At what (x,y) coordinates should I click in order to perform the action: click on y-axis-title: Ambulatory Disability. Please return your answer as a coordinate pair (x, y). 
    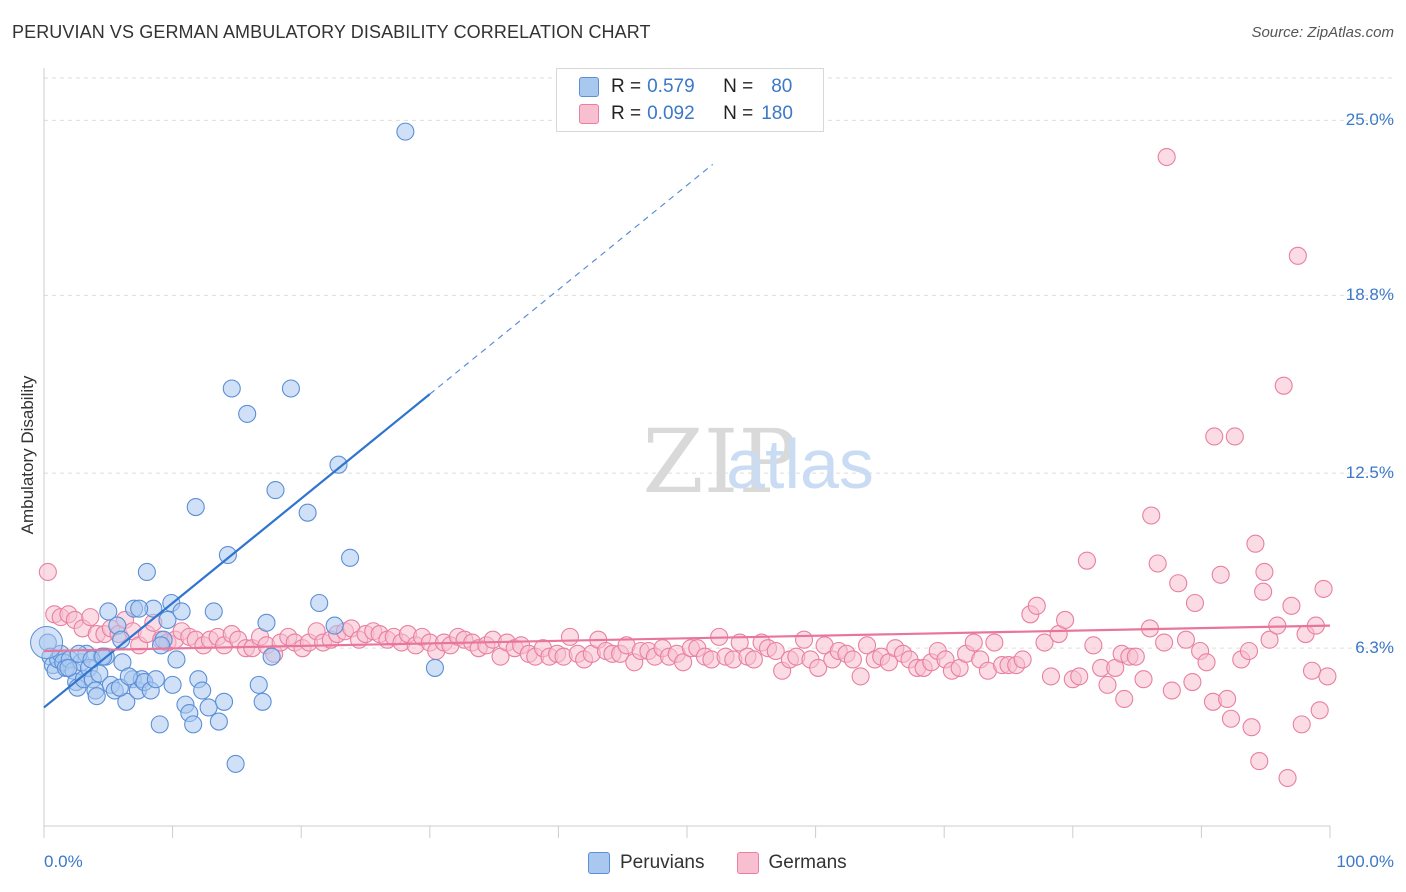
    Looking at the image, I should click on (27, 455).